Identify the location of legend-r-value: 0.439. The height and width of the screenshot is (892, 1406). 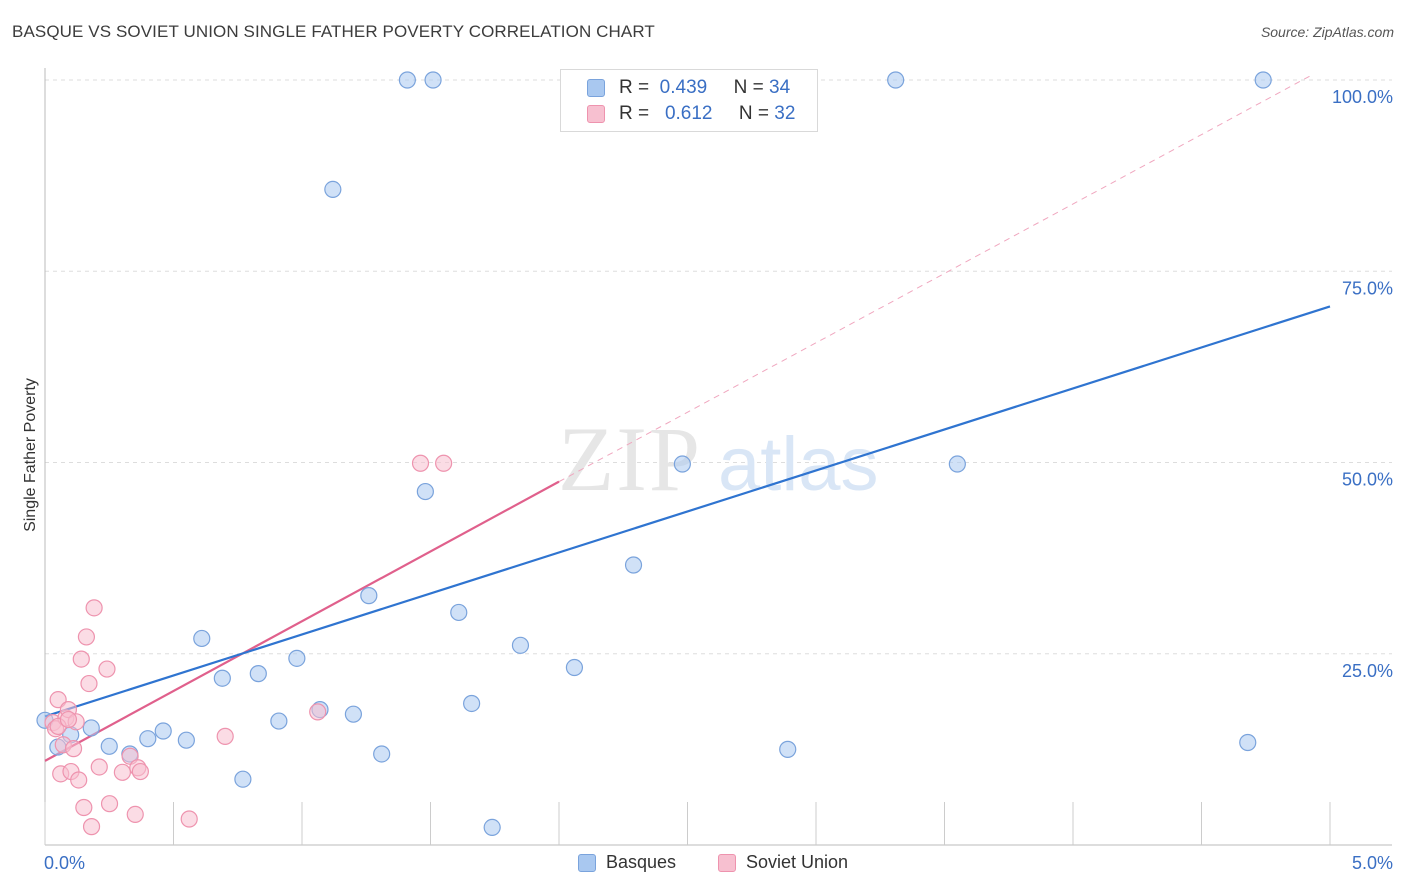
(683, 87).